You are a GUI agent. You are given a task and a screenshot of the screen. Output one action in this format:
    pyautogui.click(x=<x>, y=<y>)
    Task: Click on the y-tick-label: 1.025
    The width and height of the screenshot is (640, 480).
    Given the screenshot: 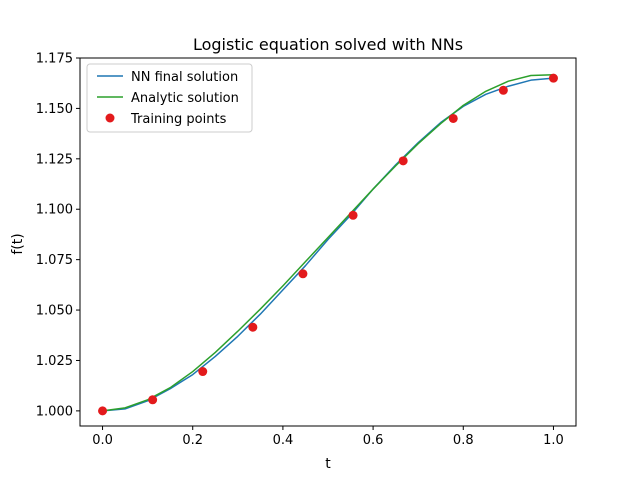 What is the action you would take?
    pyautogui.click(x=54, y=361)
    